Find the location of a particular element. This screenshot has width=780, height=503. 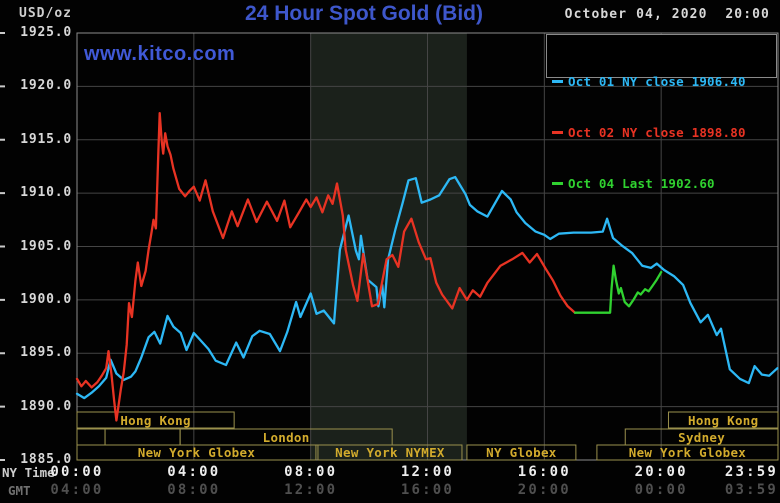

y-axis-tick-label: 1895.0 is located at coordinates (46, 353).